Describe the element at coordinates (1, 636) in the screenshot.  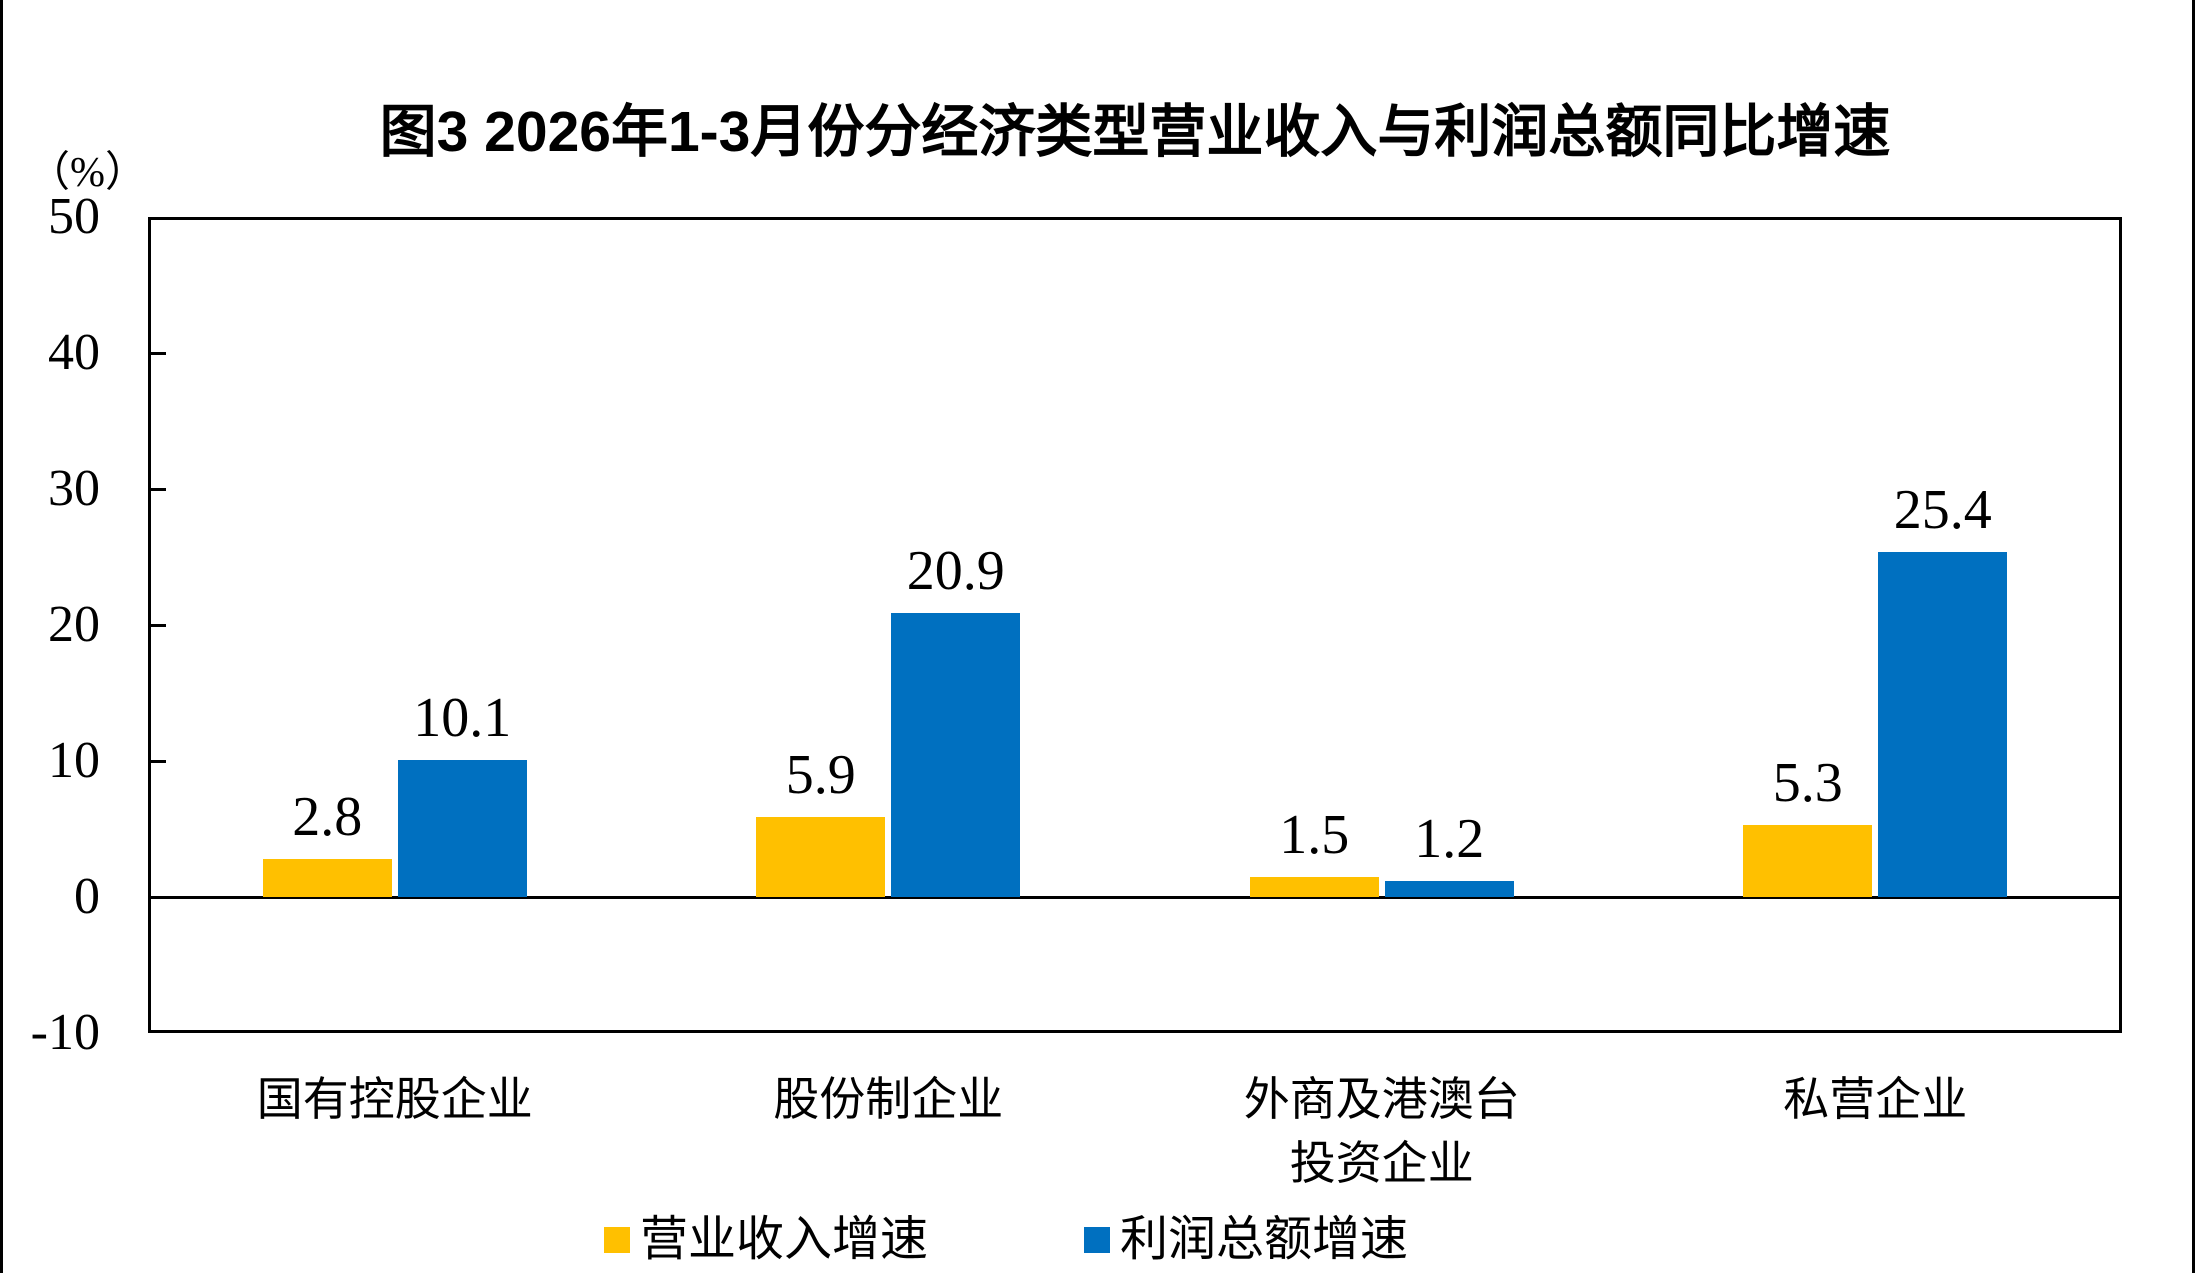
I see `left-border-line` at that location.